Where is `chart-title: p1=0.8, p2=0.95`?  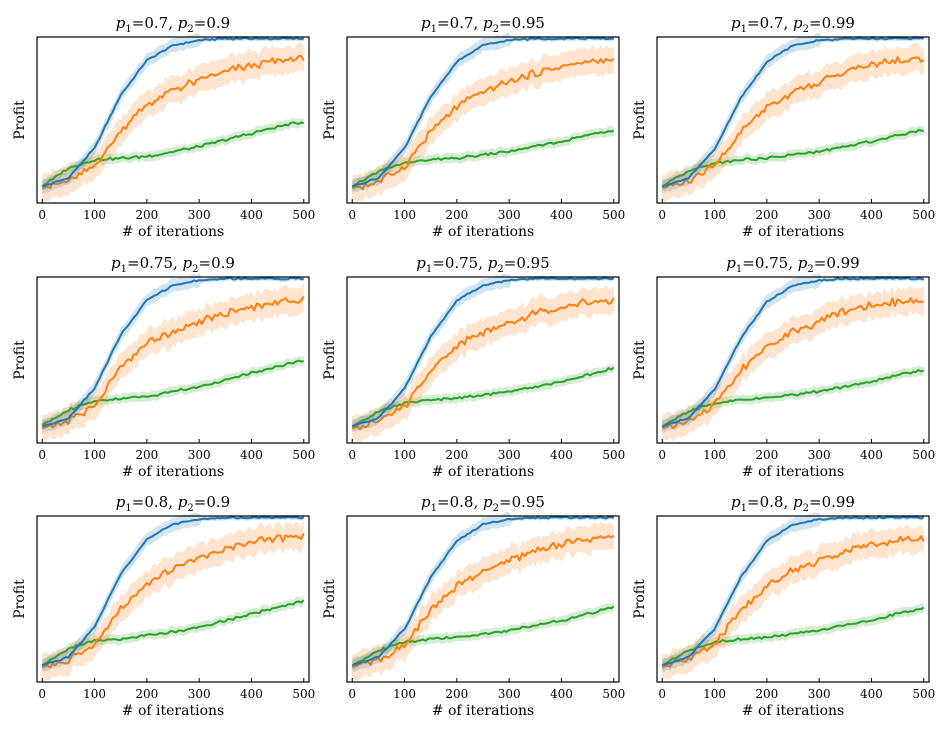
chart-title: p1=0.8, p2=0.95 is located at coordinates (483, 503).